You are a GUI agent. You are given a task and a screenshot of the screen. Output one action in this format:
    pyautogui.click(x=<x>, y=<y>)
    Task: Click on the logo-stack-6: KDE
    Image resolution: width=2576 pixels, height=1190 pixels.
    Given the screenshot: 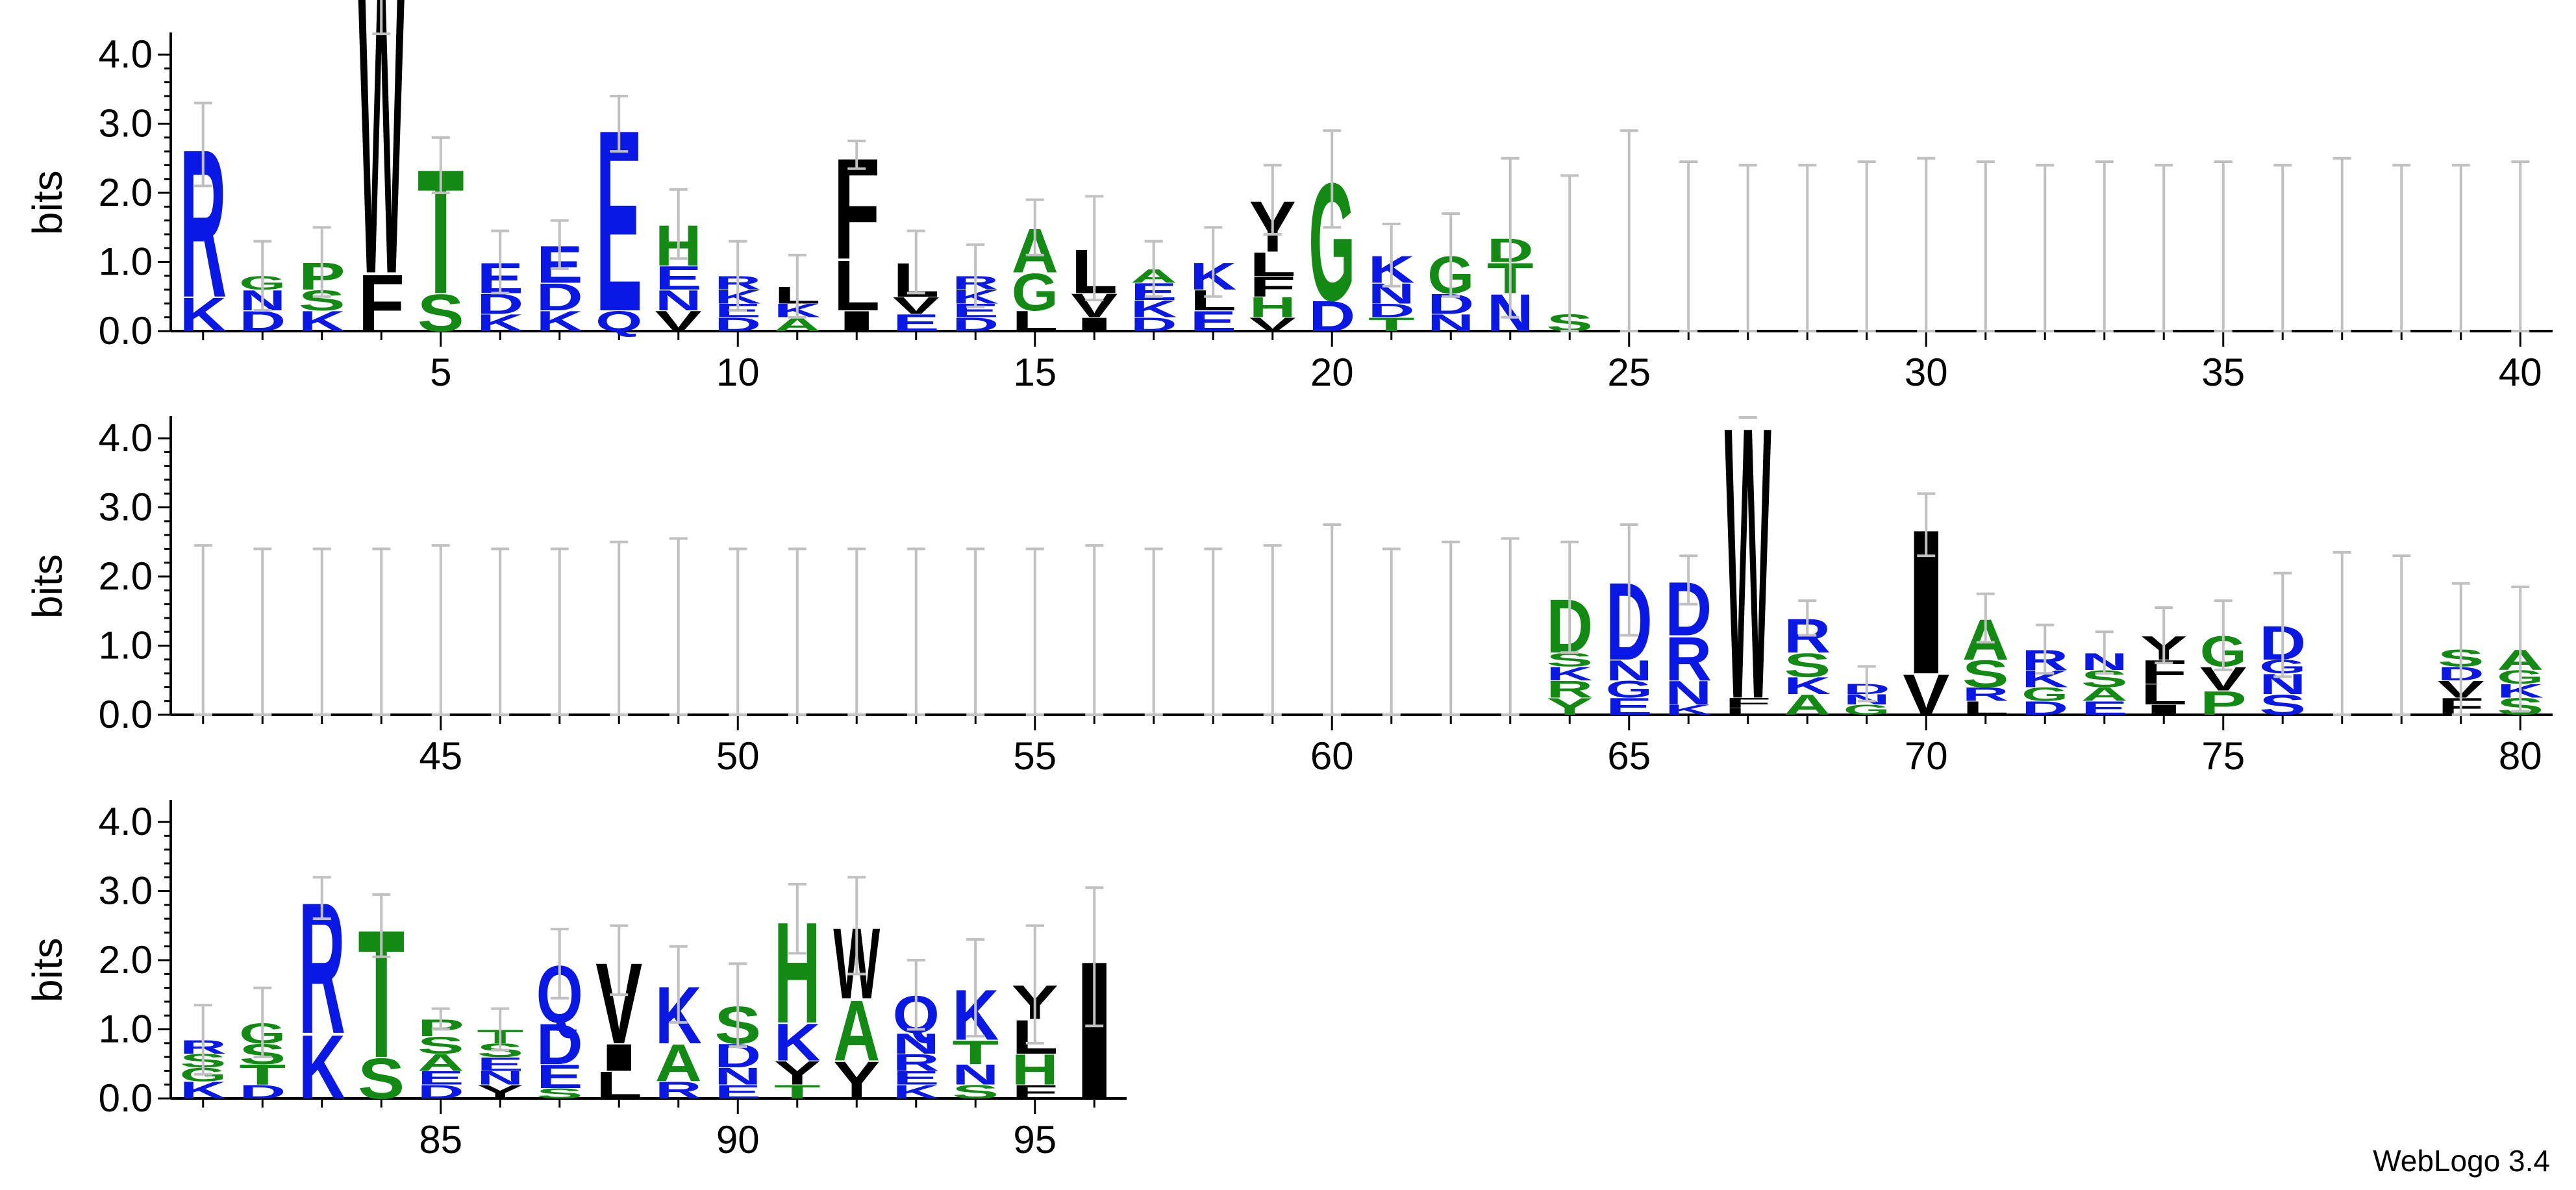 What is the action you would take?
    pyautogui.click(x=500, y=282)
    